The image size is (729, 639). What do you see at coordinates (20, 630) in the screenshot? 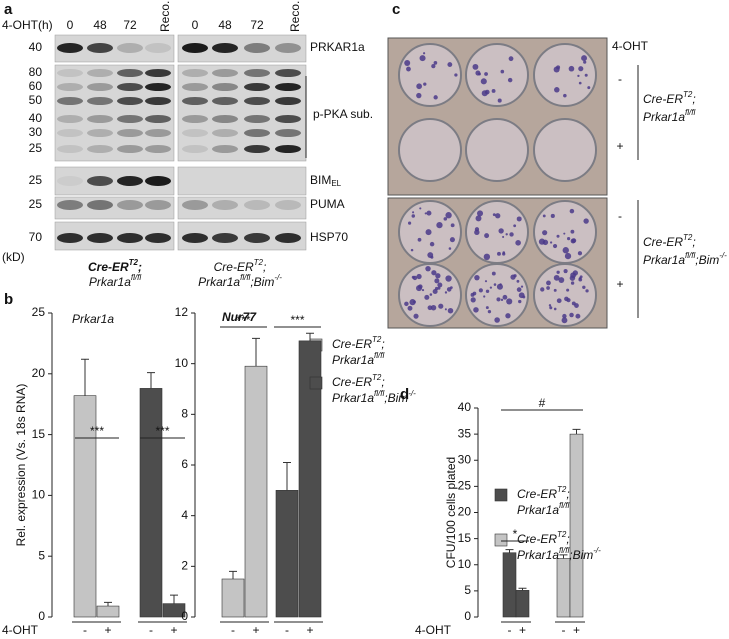
I see `x-axis-label: 4-OHT` at bounding box center [20, 630].